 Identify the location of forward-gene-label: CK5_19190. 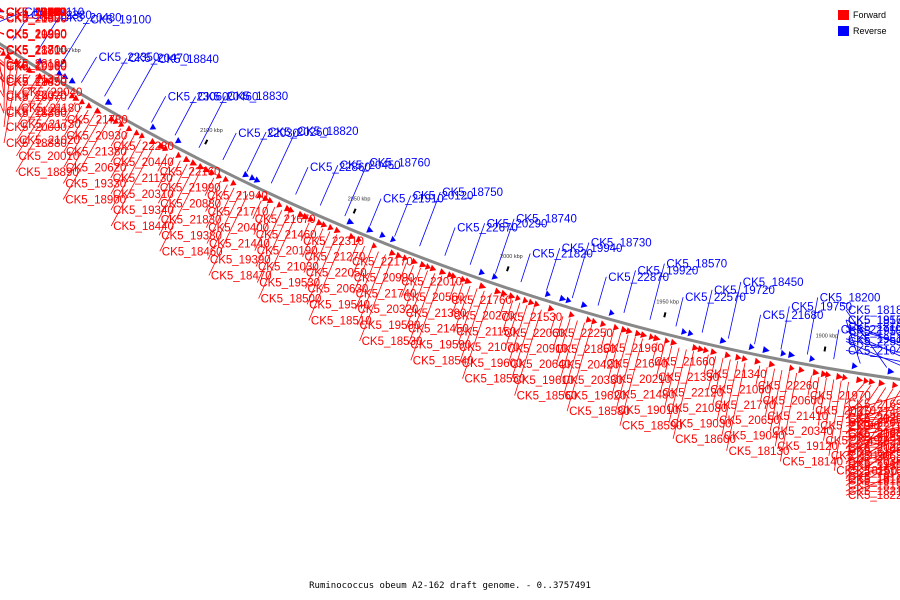
(36, 13).